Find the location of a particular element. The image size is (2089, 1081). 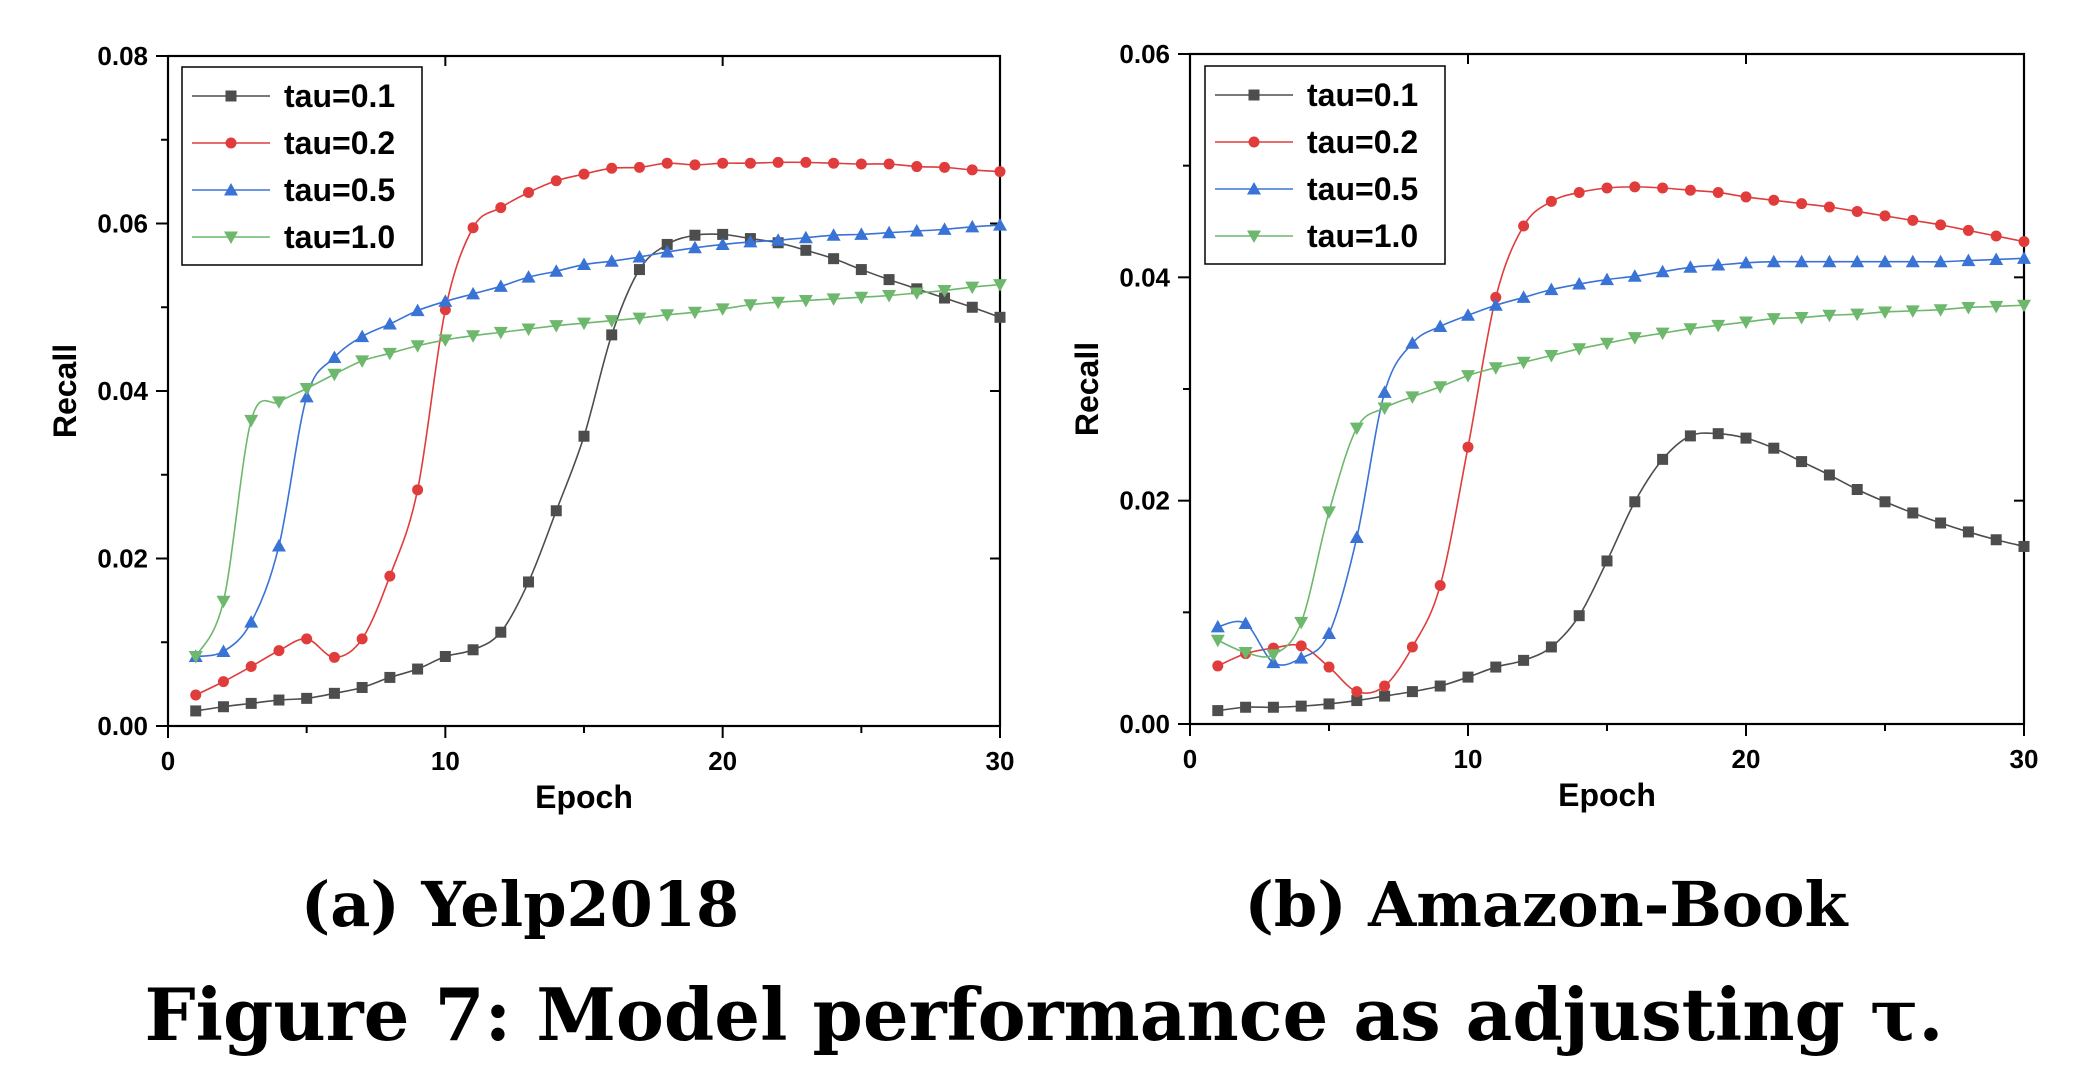

y-tick-label: 0.06 is located at coordinates (122, 224).